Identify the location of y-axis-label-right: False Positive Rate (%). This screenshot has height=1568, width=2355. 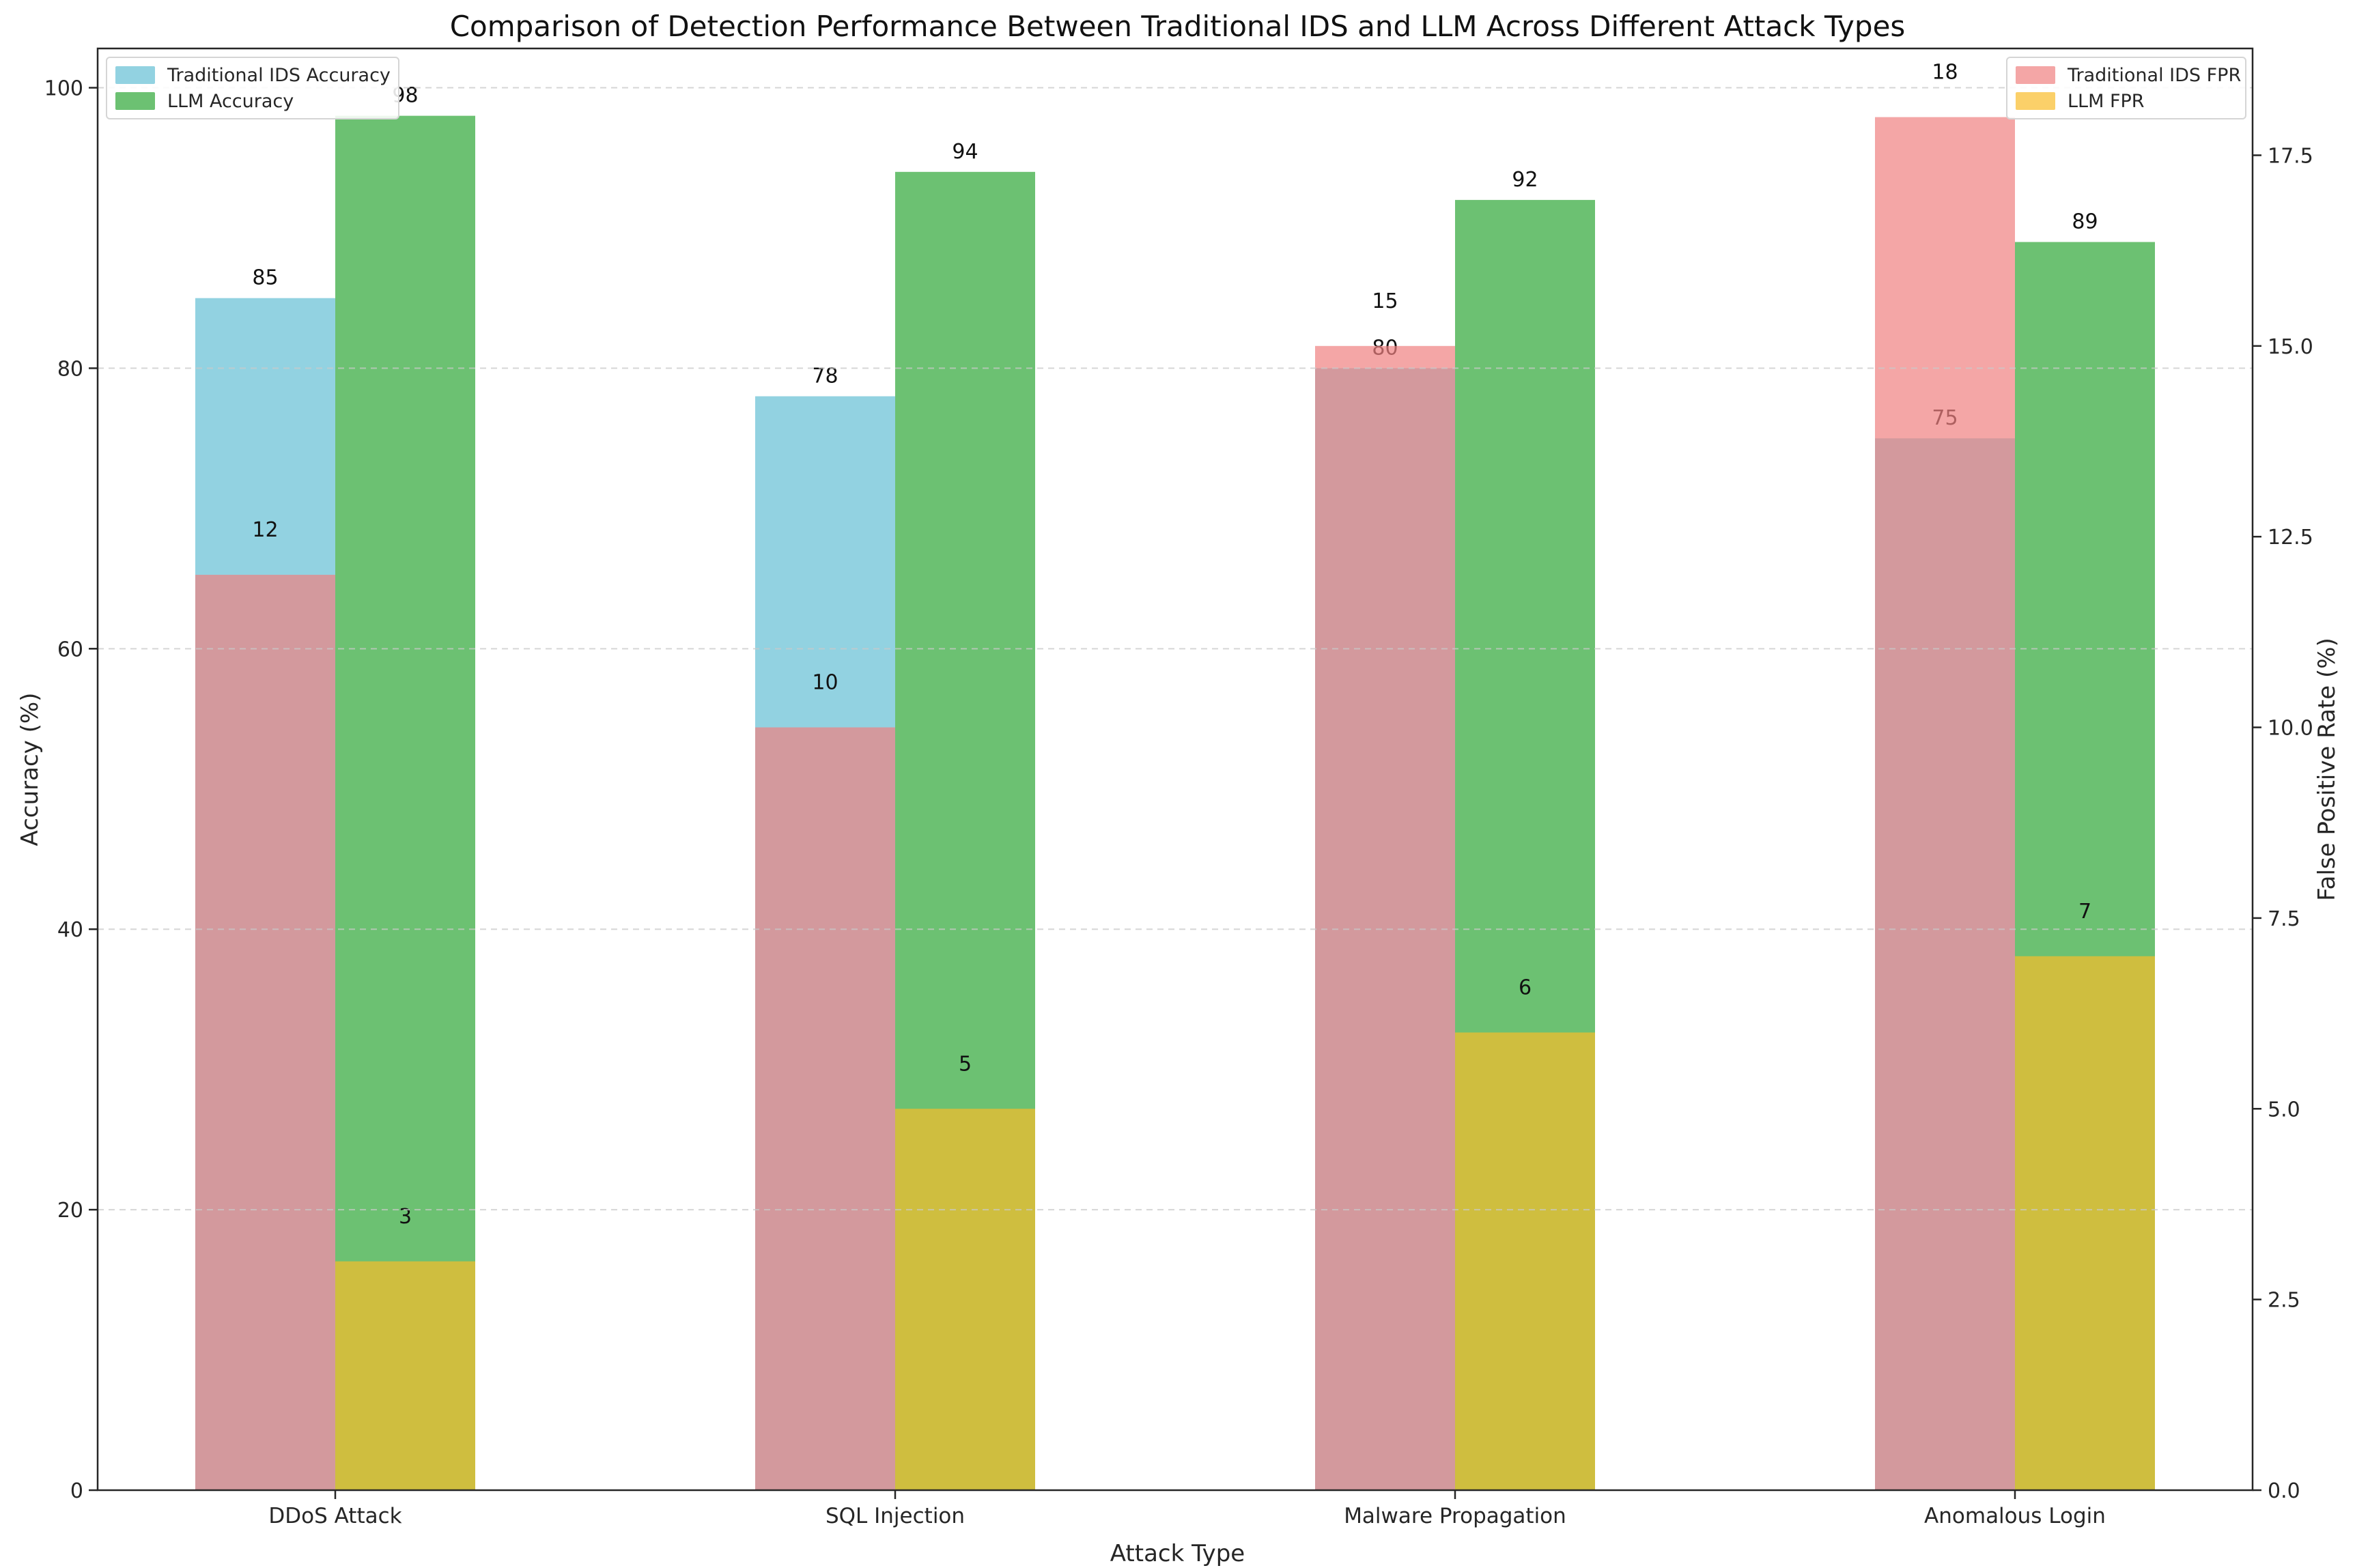
(2327, 769).